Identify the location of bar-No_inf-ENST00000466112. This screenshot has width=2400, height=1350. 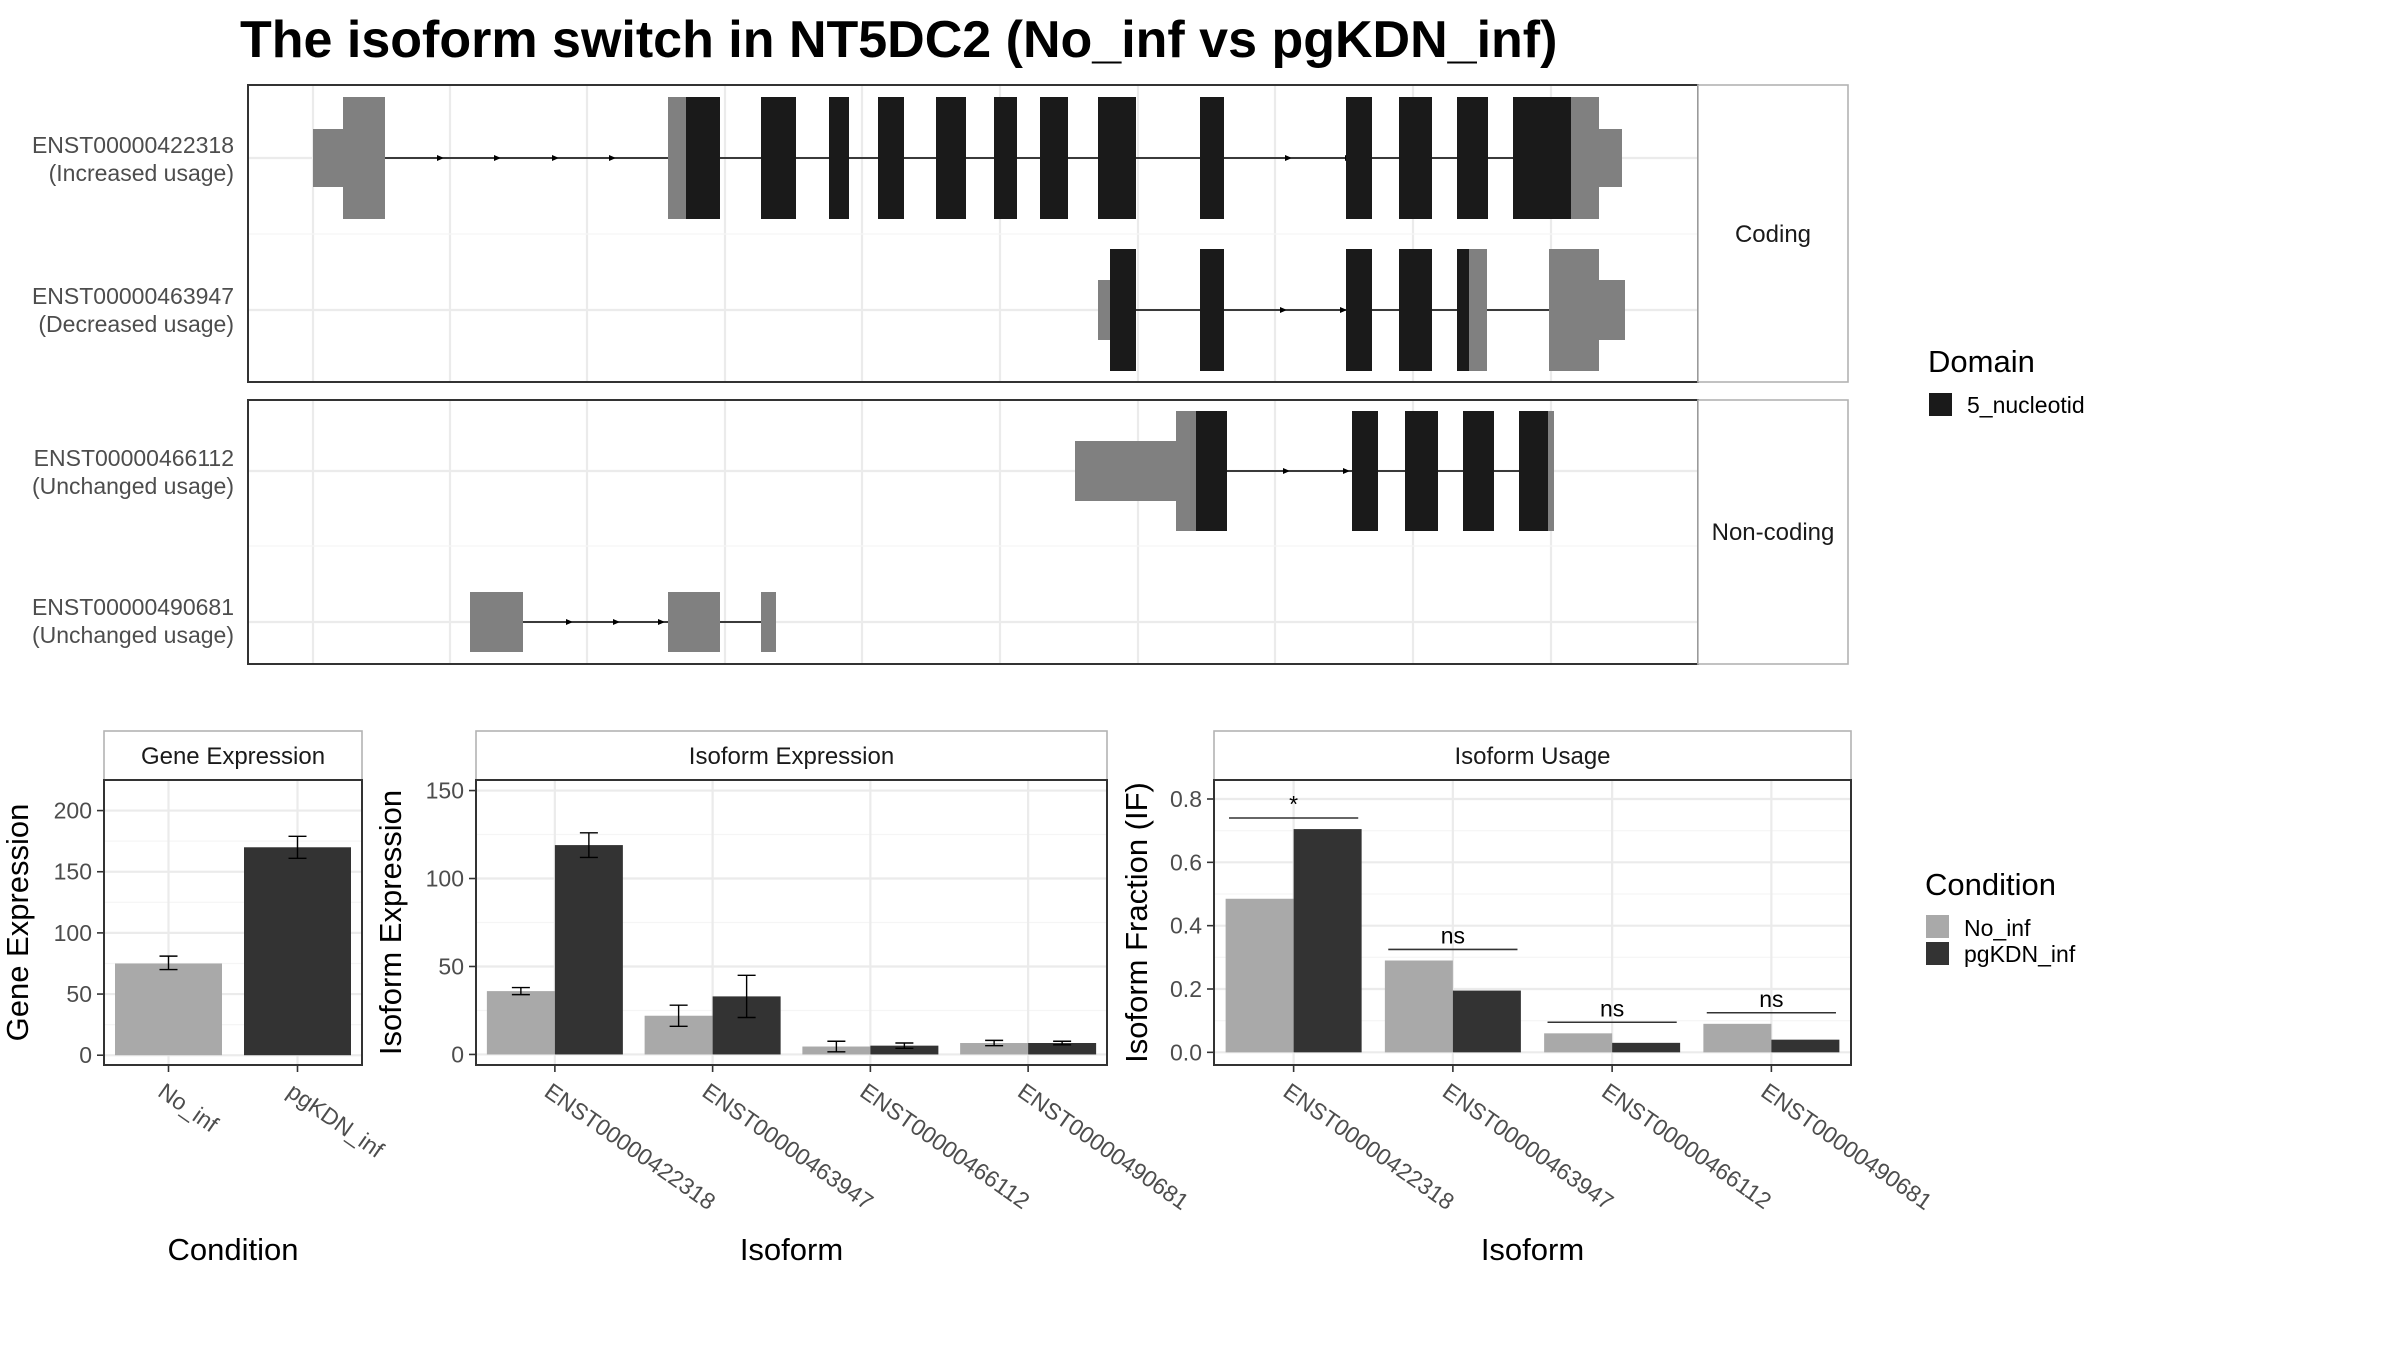
(1578, 1043).